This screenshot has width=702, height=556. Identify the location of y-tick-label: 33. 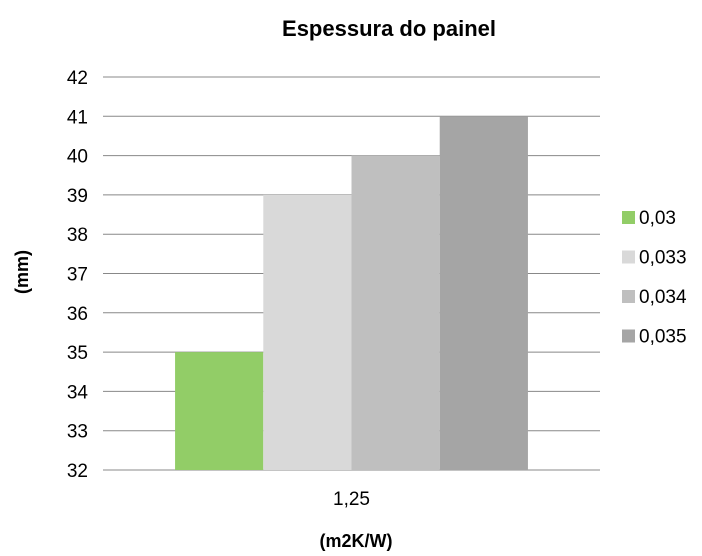
(77, 432).